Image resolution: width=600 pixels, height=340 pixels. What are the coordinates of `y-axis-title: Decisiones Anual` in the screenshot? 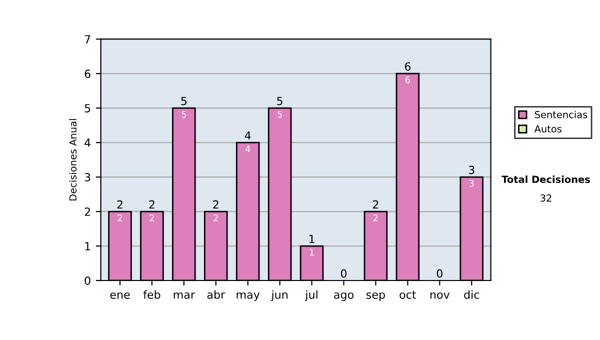 It's located at (73, 159).